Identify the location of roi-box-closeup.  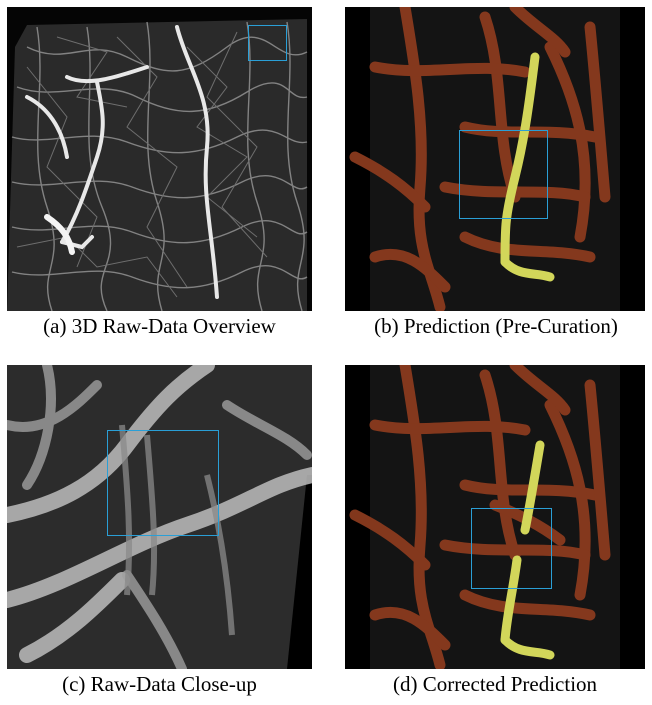
(163, 483).